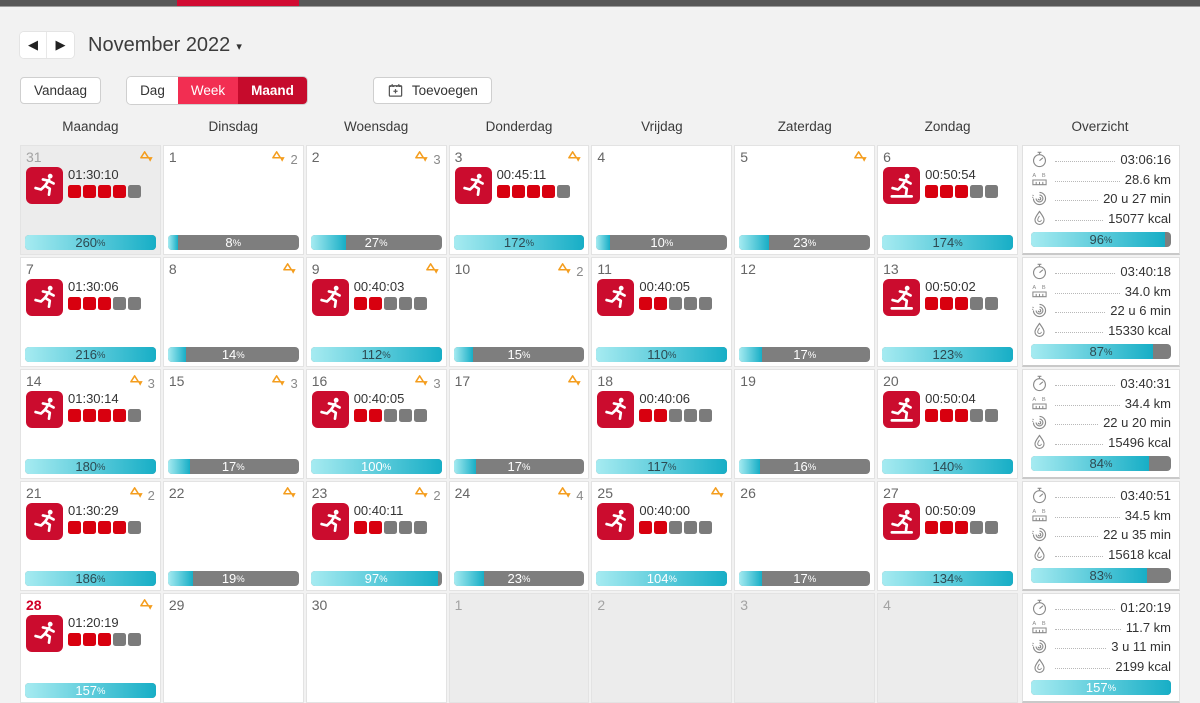 This screenshot has width=1200, height=703. I want to click on day-cell: 23 2 00:40:11 97%, so click(376, 536).